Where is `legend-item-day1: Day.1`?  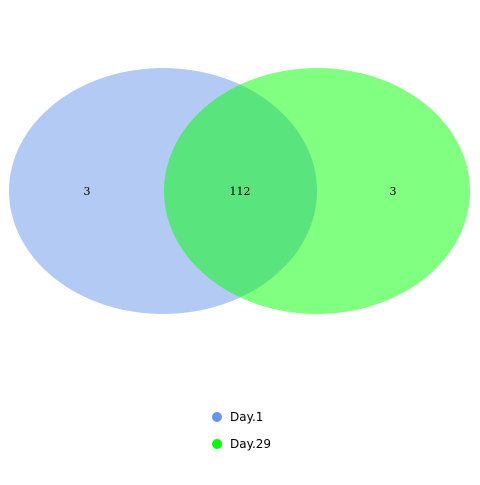
legend-item-day1: Day.1 is located at coordinates (241, 417).